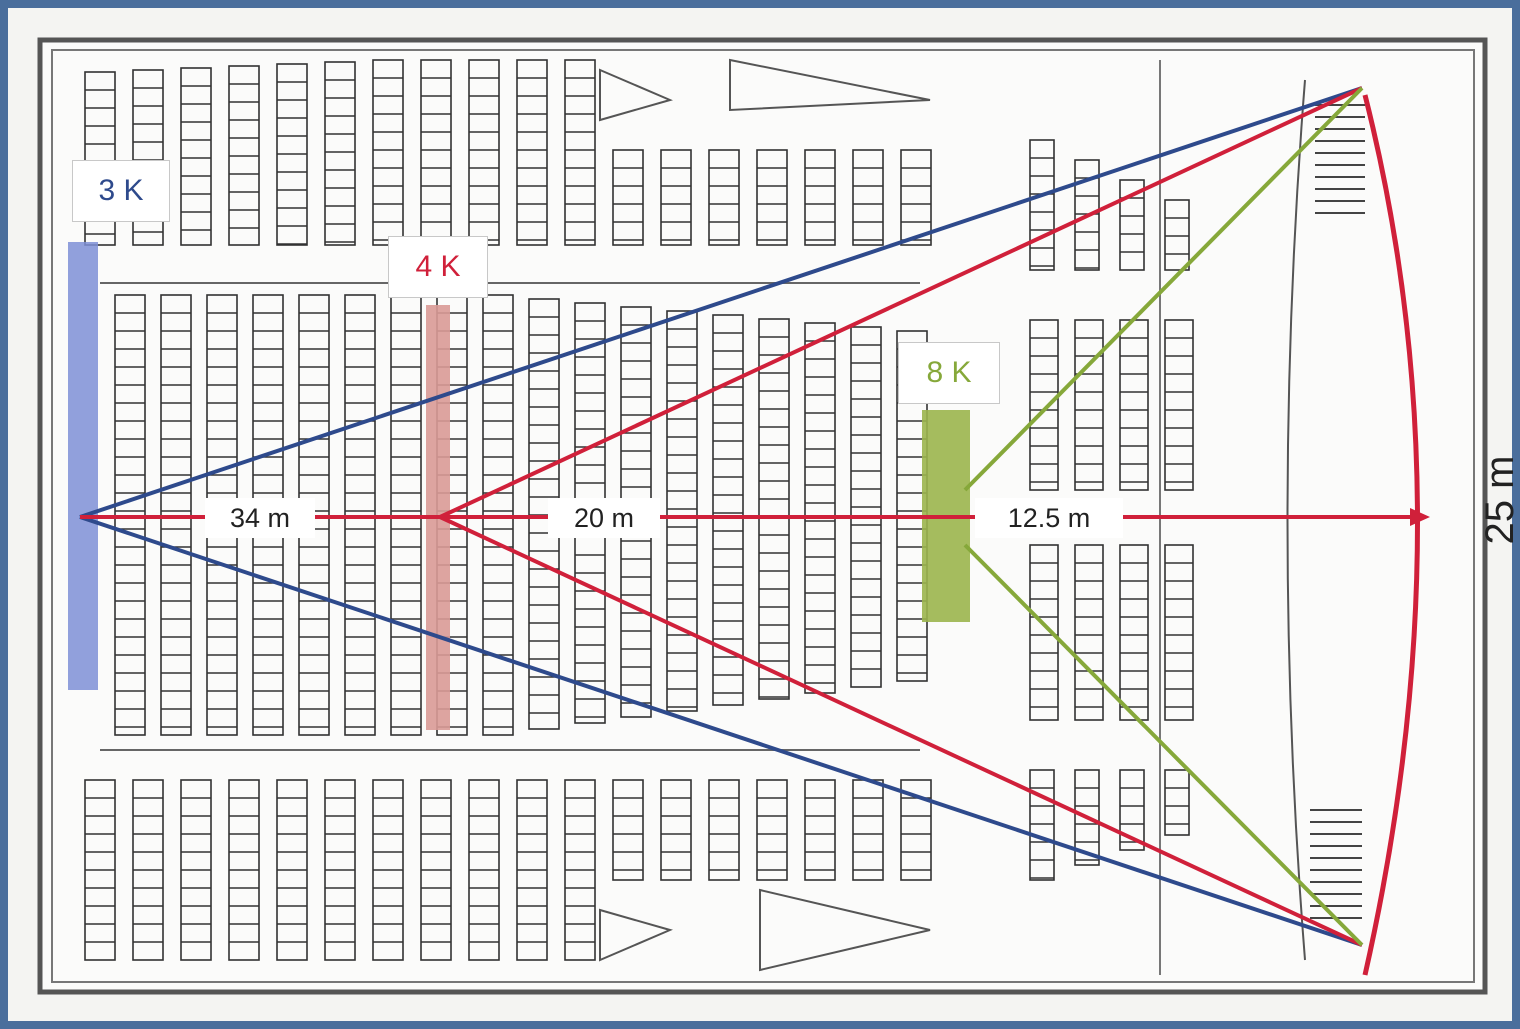 This screenshot has width=1520, height=1029. Describe the element at coordinates (1391, 535) in the screenshot. I see `screen-curve` at that location.